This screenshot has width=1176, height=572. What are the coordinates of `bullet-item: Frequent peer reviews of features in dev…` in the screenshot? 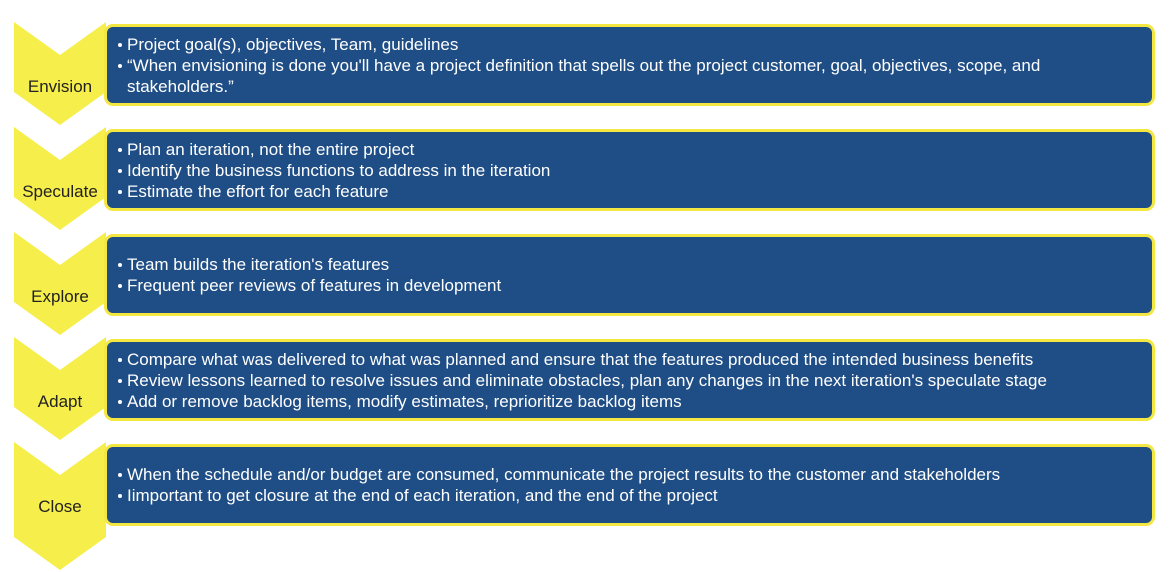 It's located at (629, 285).